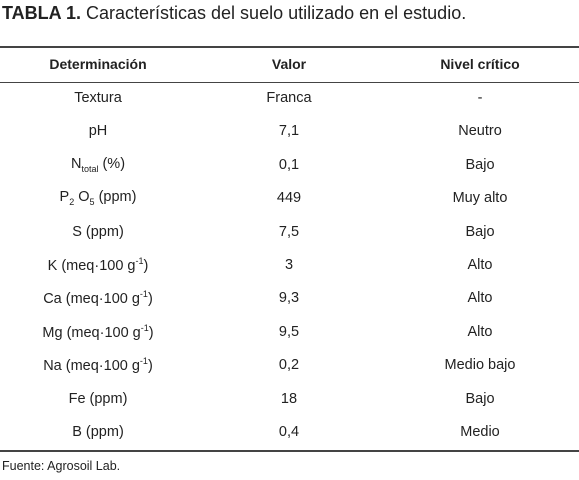 Image resolution: width=579 pixels, height=480 pixels. I want to click on table-cell: Muy alto, so click(480, 198).